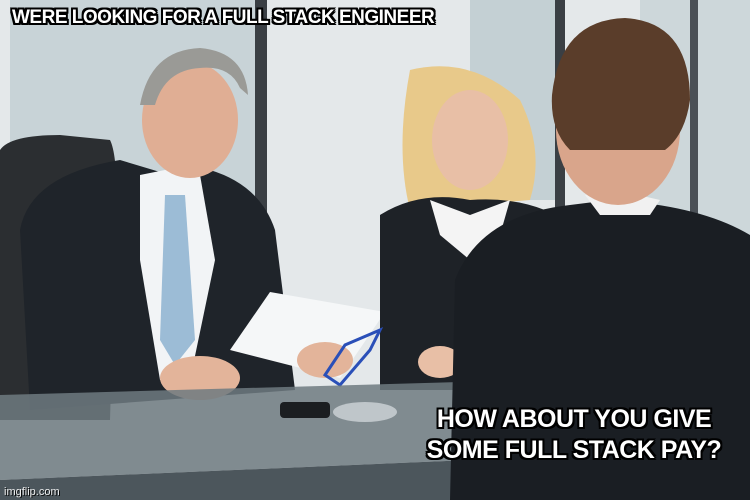 The width and height of the screenshot is (750, 500). What do you see at coordinates (365, 412) in the screenshot?
I see `glasses-case` at bounding box center [365, 412].